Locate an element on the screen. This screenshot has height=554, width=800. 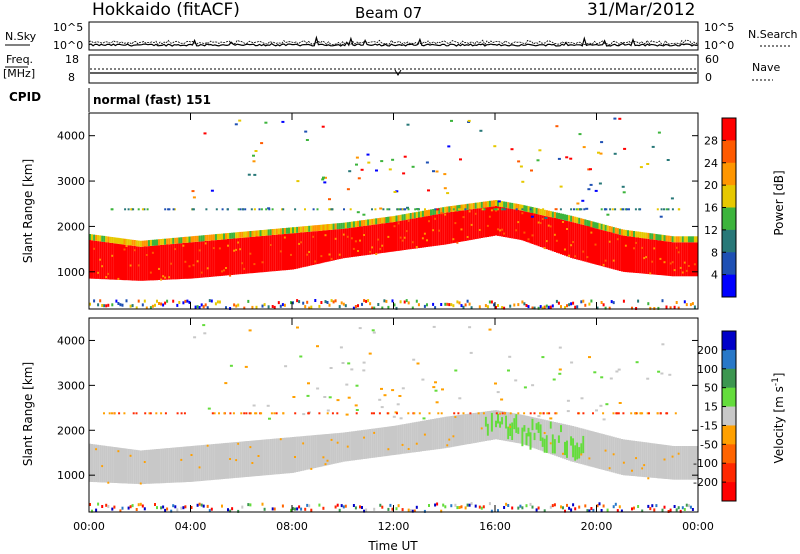
velocity-green-echo is located at coordinates (552, 444).